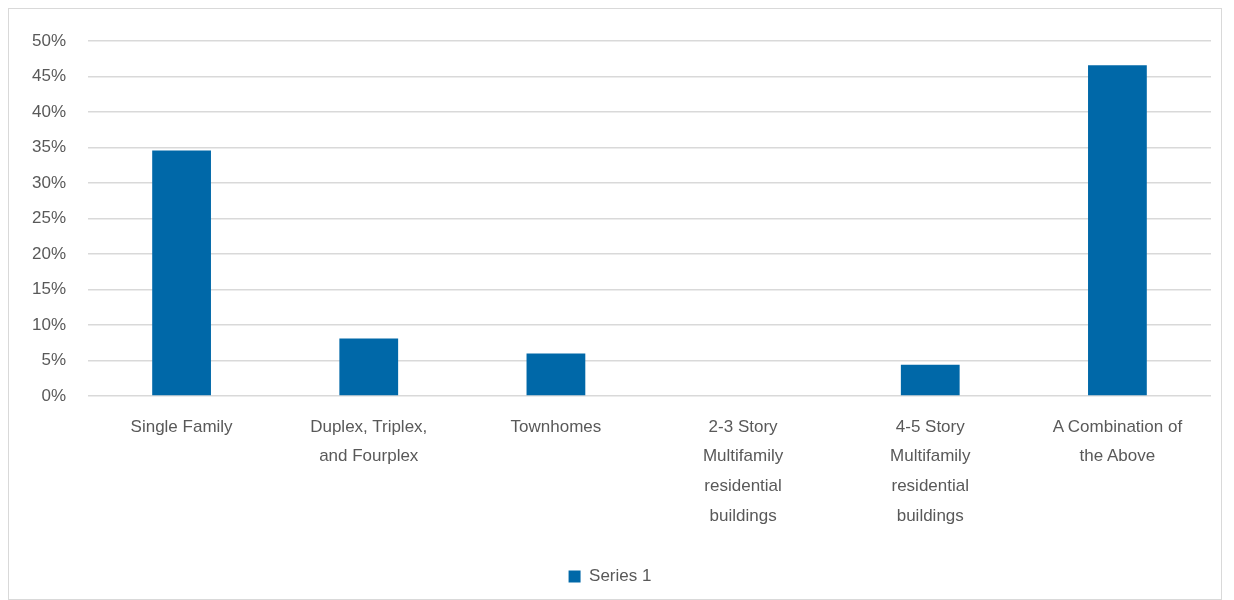 Image resolution: width=1234 pixels, height=600 pixels. I want to click on x-tick-label: 4-5 Story Multifamily residential buildings, so click(930, 470).